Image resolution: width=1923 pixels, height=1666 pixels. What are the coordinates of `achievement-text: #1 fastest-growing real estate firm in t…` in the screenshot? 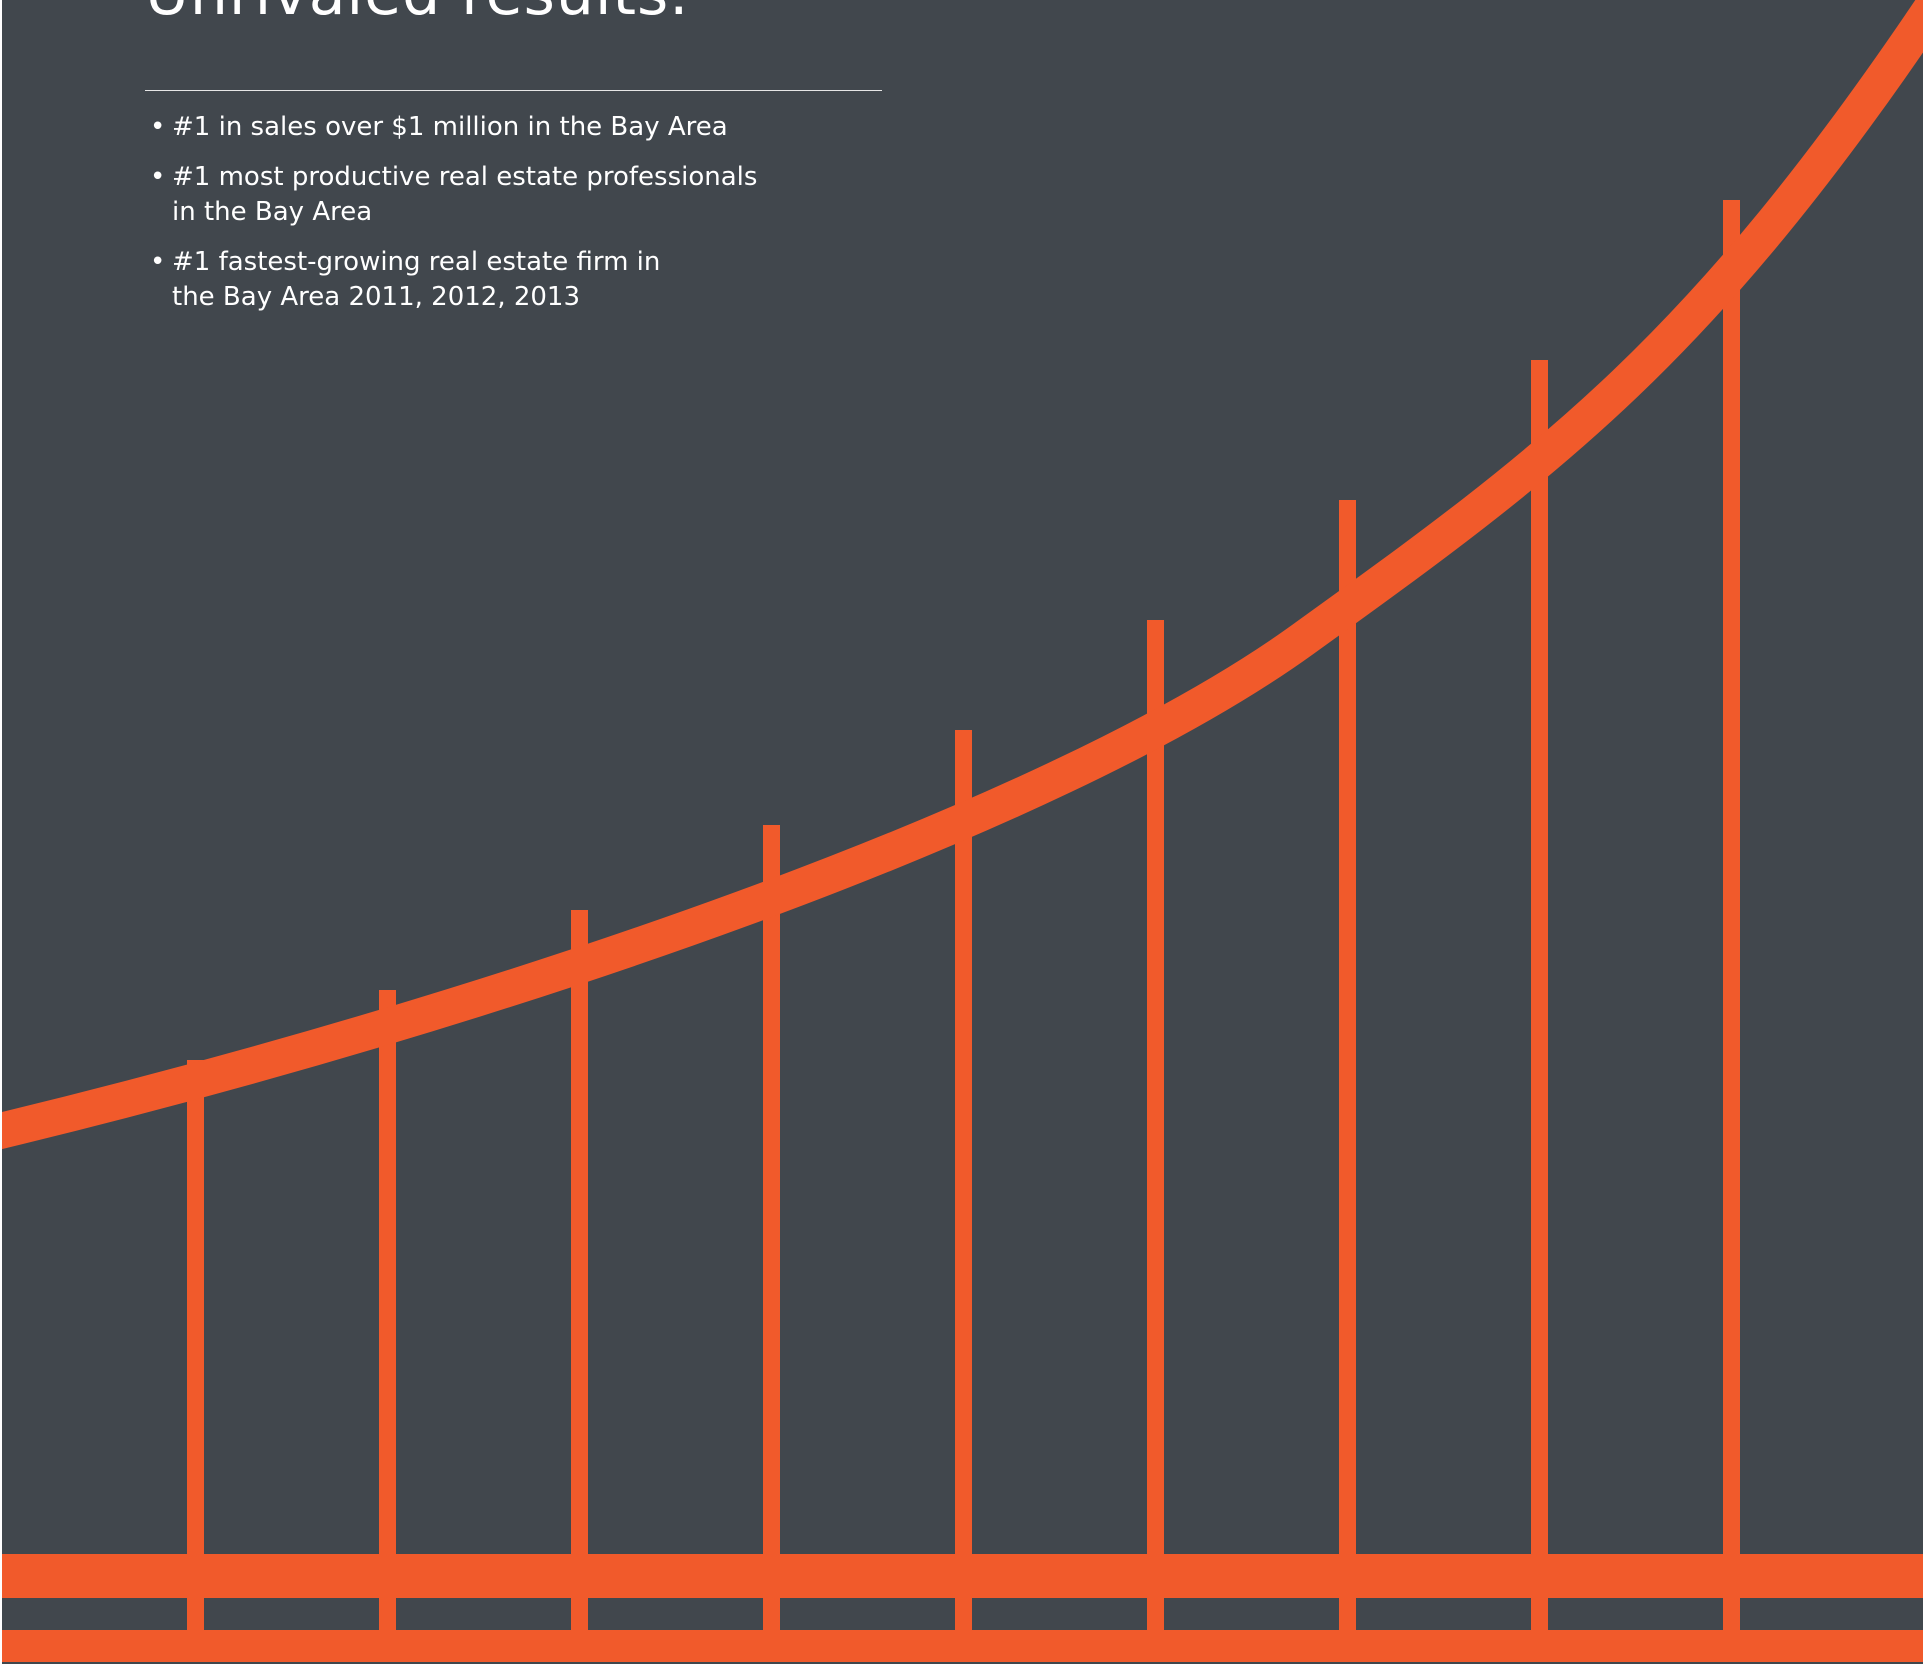 It's located at (416, 279).